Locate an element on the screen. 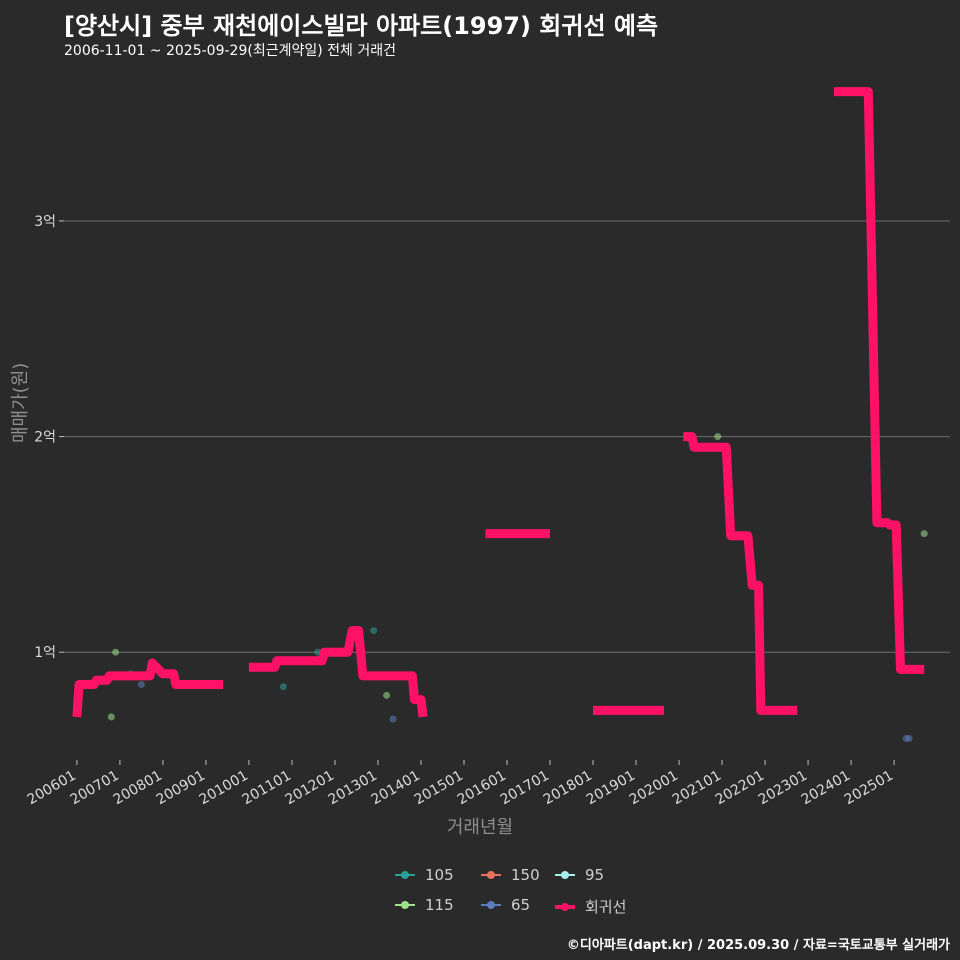 This screenshot has width=960, height=960. x-tick-label: 200701 is located at coordinates (95, 788).